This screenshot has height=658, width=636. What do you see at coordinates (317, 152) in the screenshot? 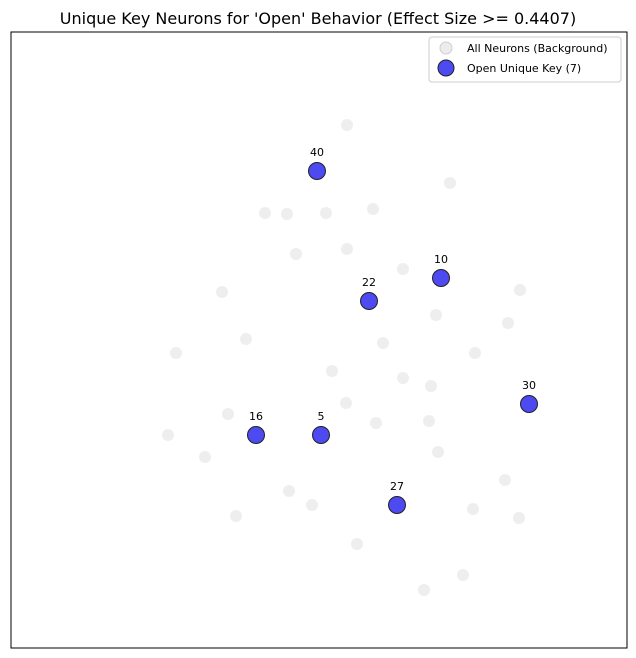
I see `key-neuron-label: 40` at bounding box center [317, 152].